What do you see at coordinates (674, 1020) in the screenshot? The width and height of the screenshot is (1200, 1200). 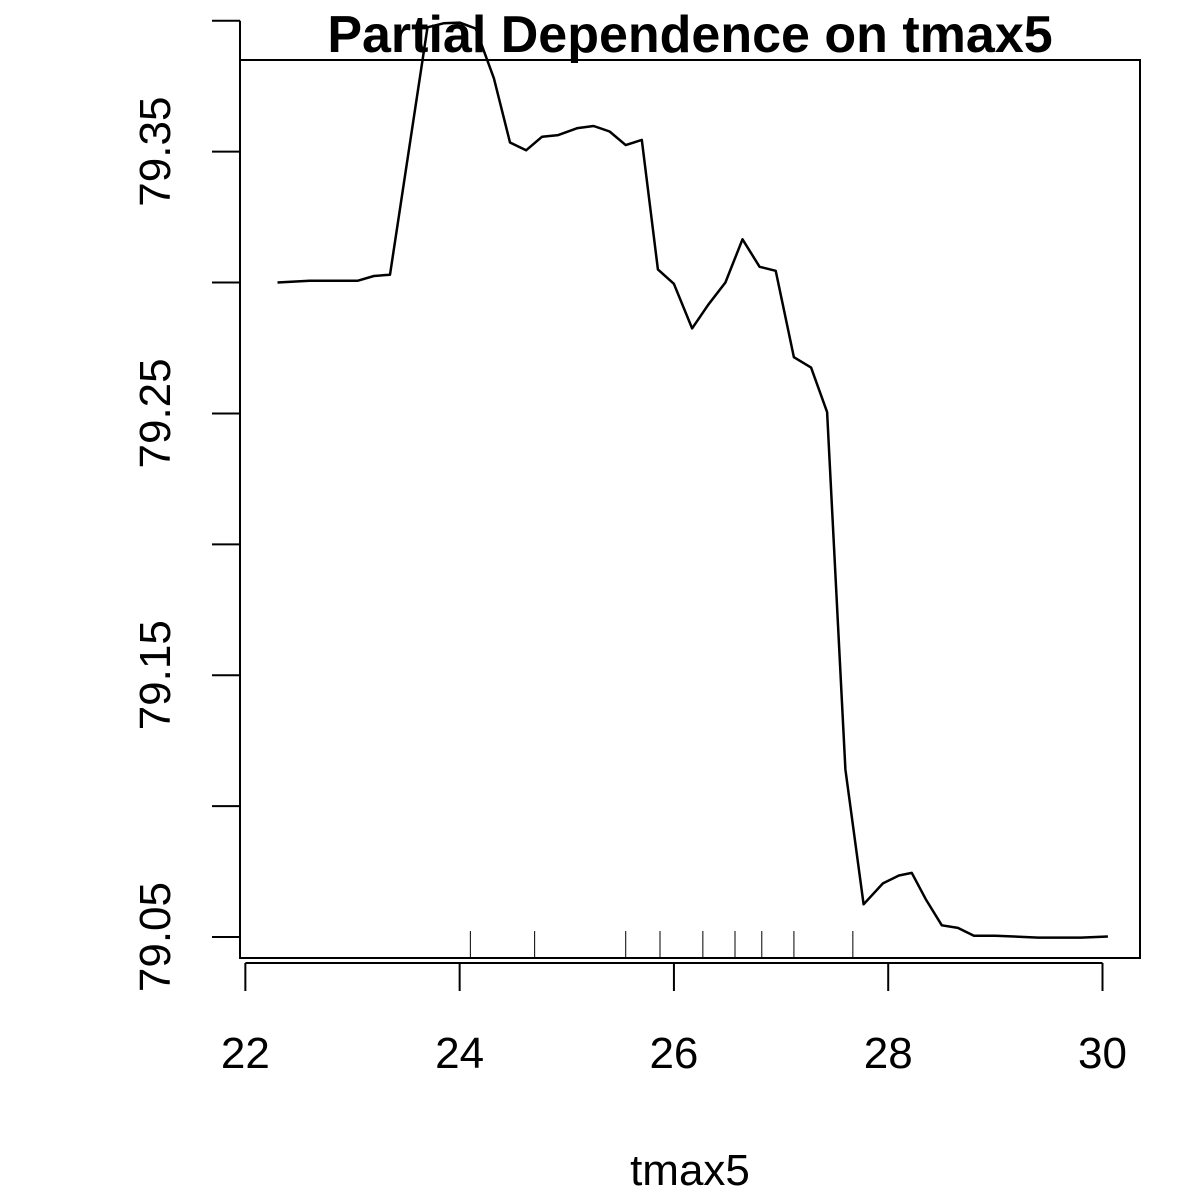 I see `x-axis: 22 24 26 28 30` at bounding box center [674, 1020].